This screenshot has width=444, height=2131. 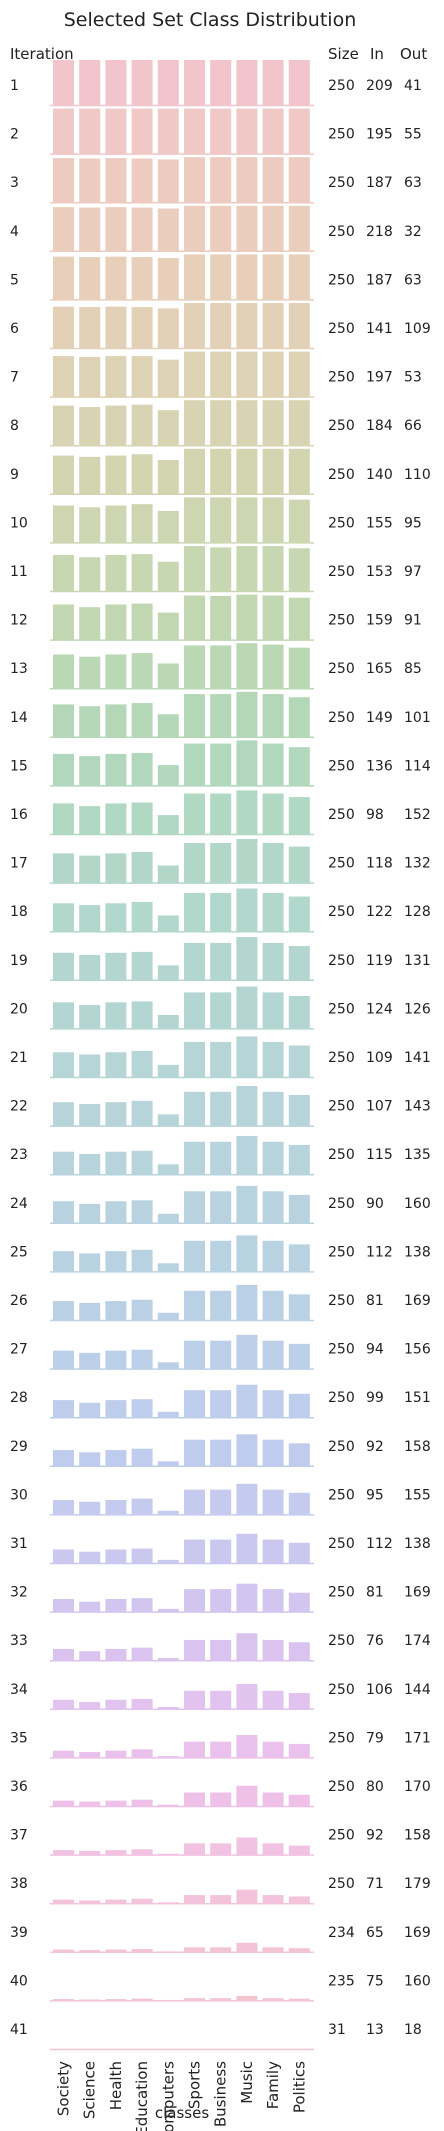 What do you see at coordinates (379, 1058) in the screenshot?
I see `in-value: 109` at bounding box center [379, 1058].